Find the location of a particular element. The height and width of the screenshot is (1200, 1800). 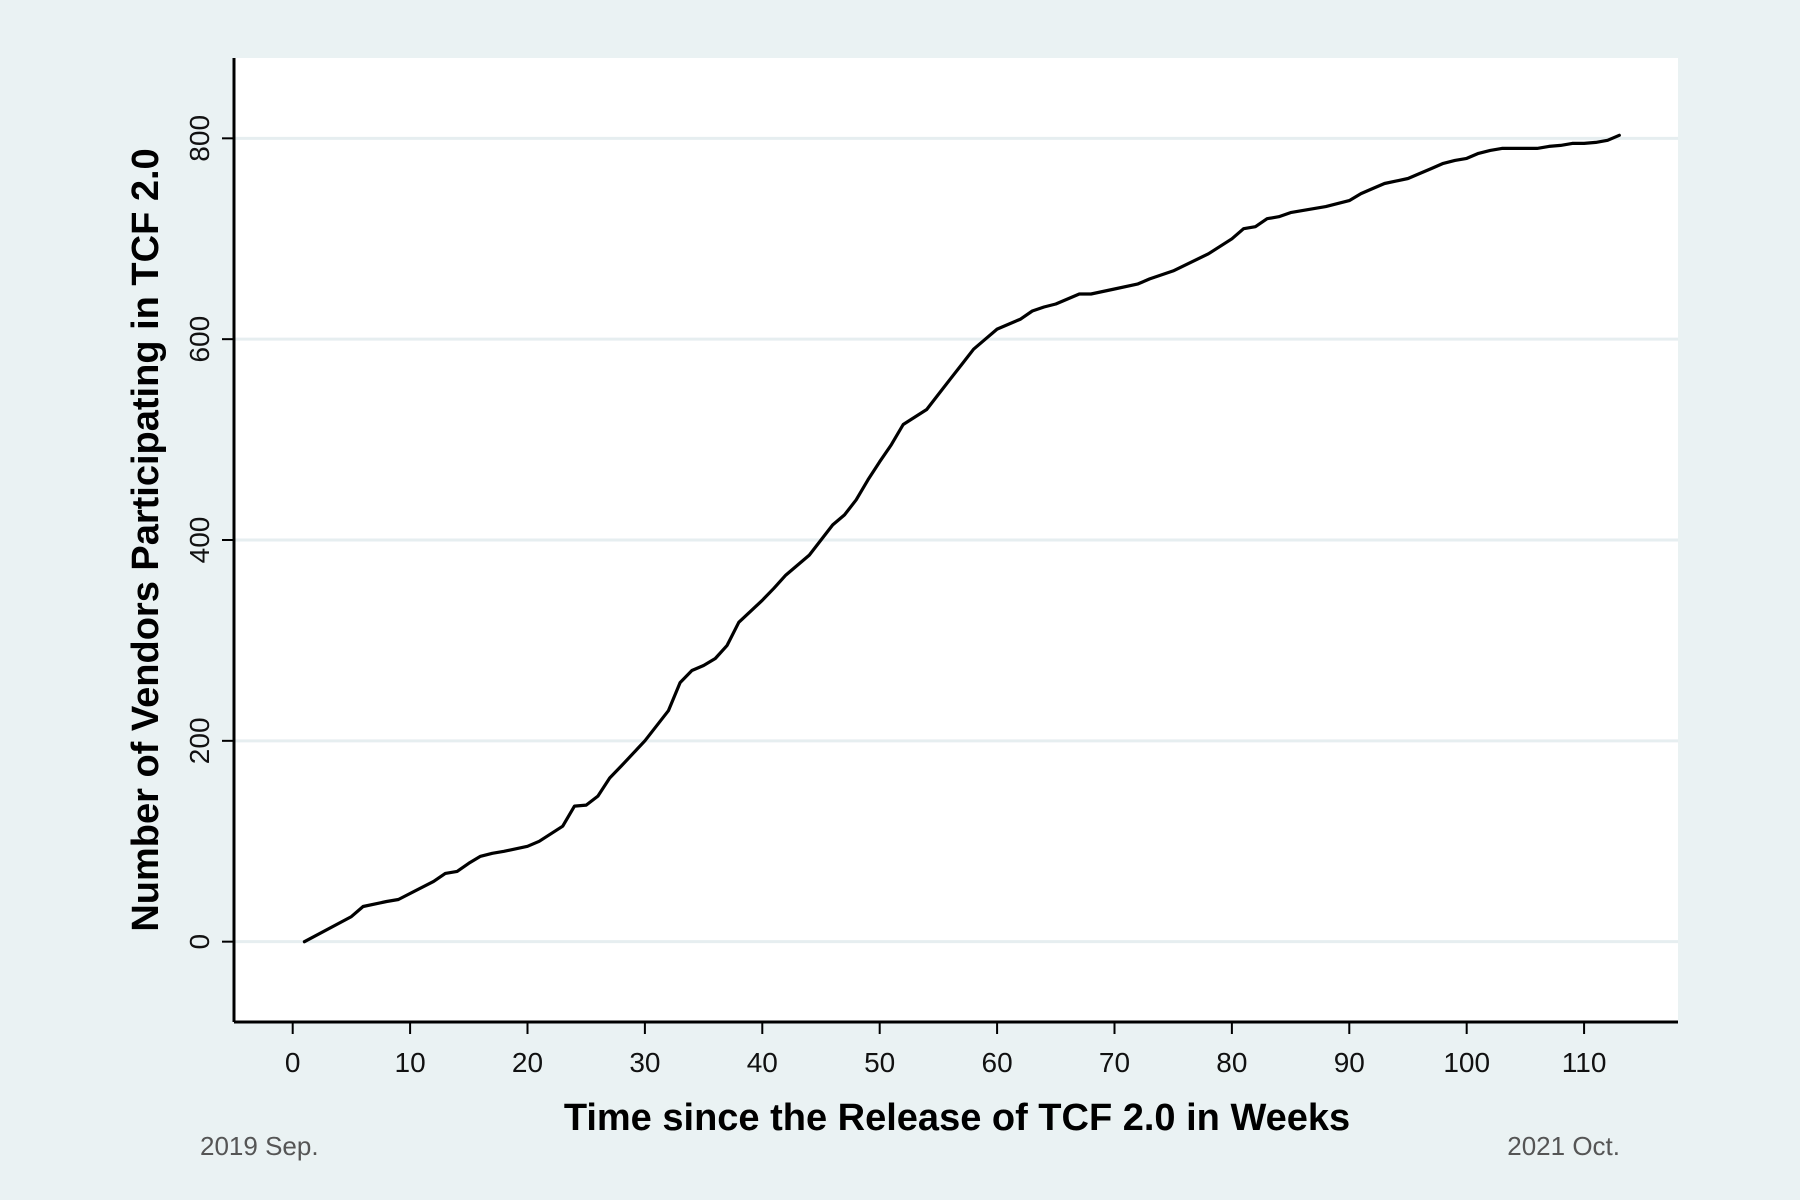

x-tick-label-110: 110 is located at coordinates (1584, 1062).